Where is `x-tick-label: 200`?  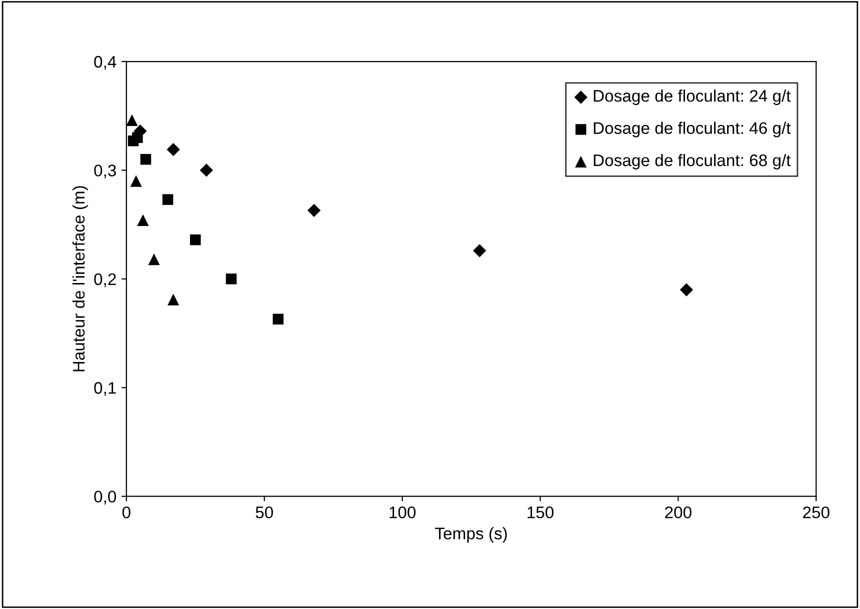
x-tick-label: 200 is located at coordinates (678, 512).